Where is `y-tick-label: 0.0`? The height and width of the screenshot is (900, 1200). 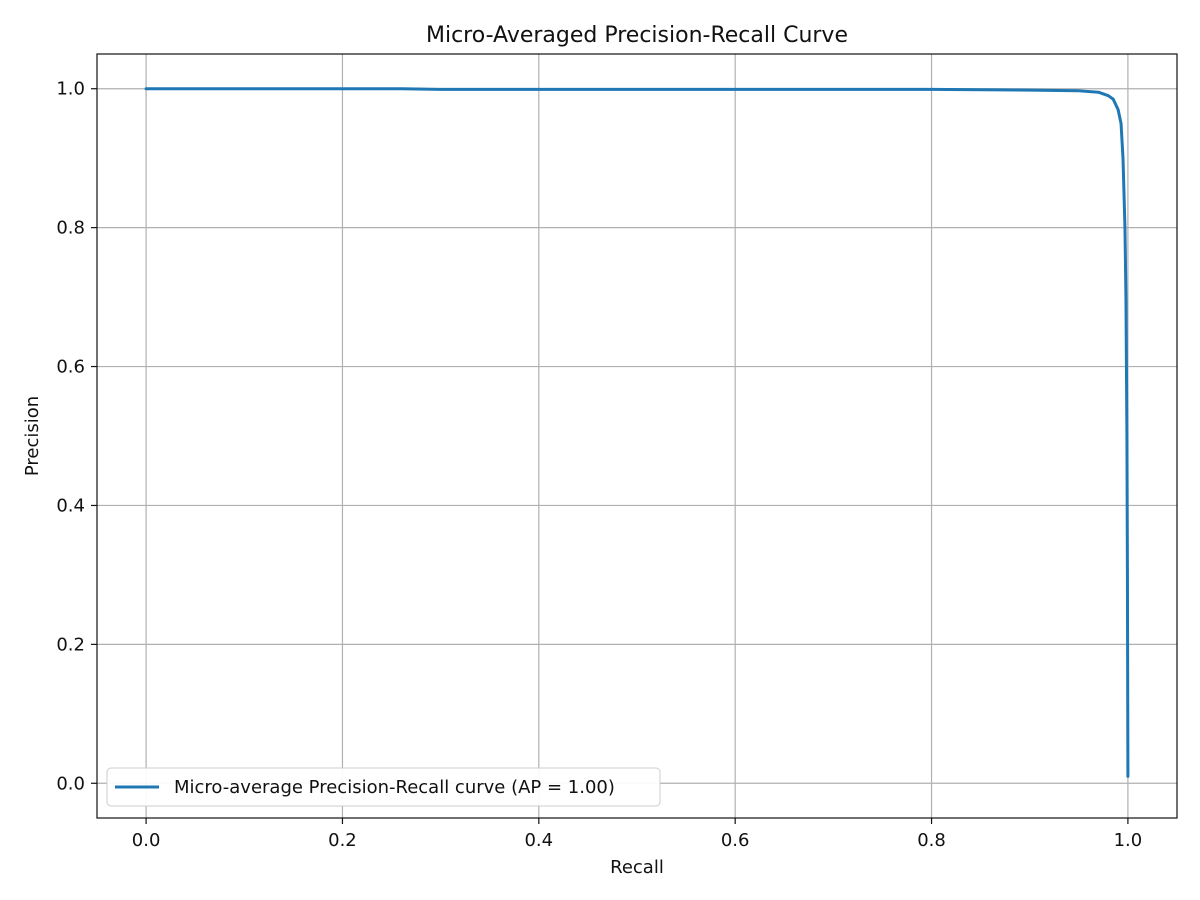
y-tick-label: 0.0 is located at coordinates (70, 783).